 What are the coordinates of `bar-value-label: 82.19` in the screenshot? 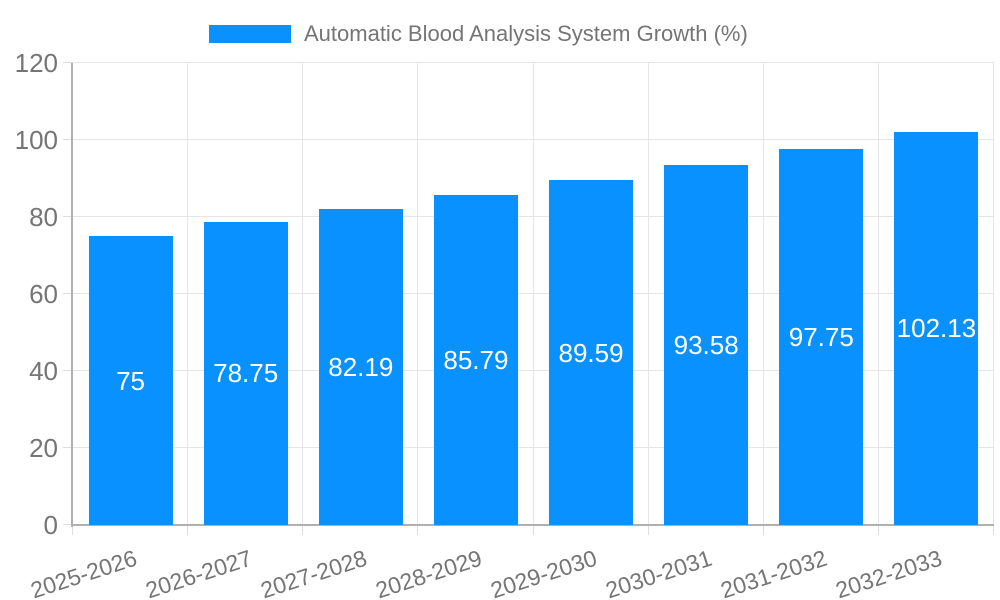 It's located at (361, 366).